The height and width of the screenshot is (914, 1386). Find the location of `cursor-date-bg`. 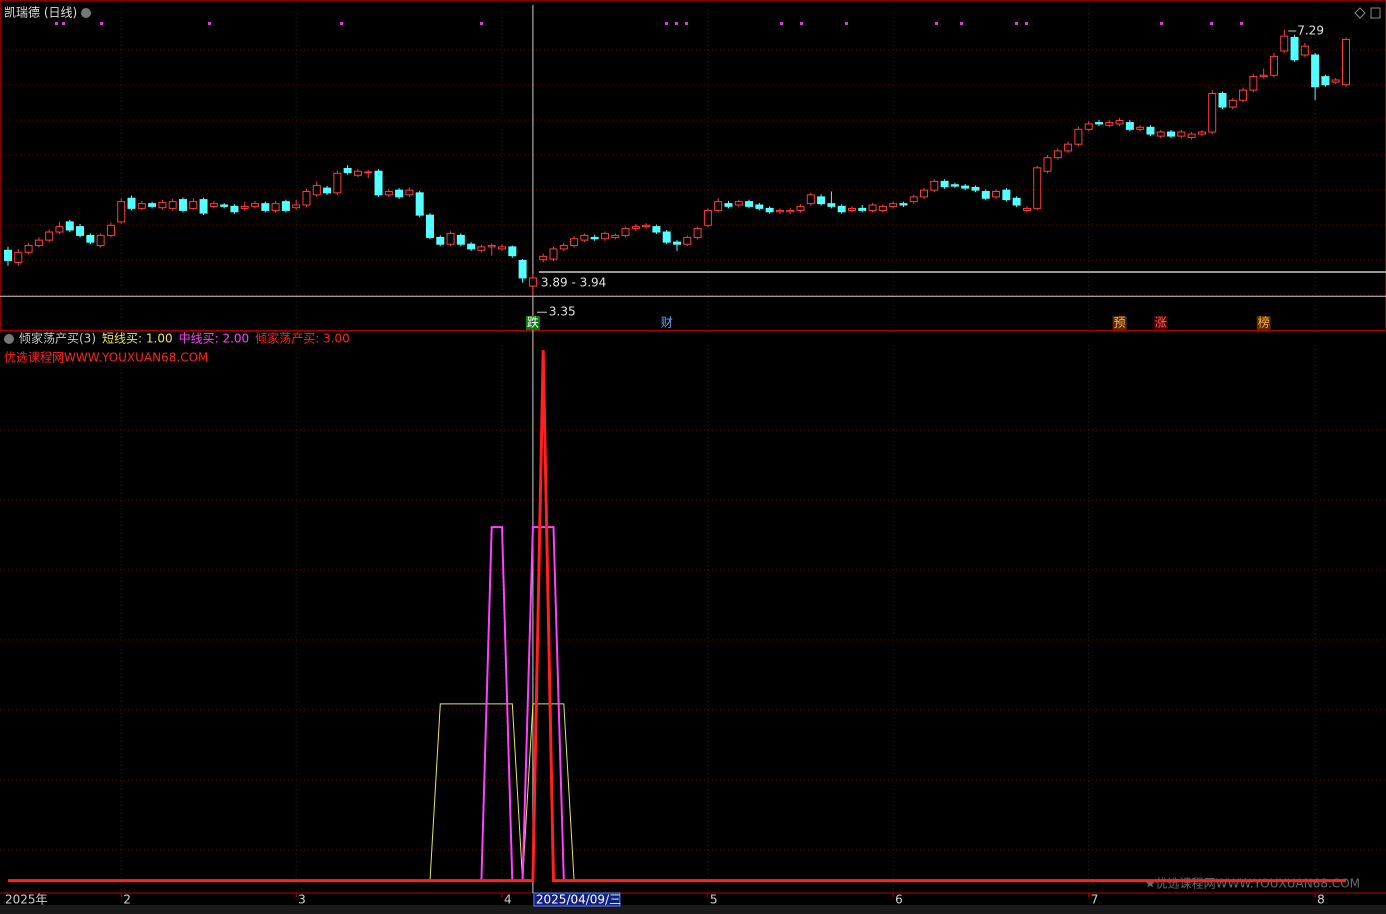

cursor-date-bg is located at coordinates (577, 899).